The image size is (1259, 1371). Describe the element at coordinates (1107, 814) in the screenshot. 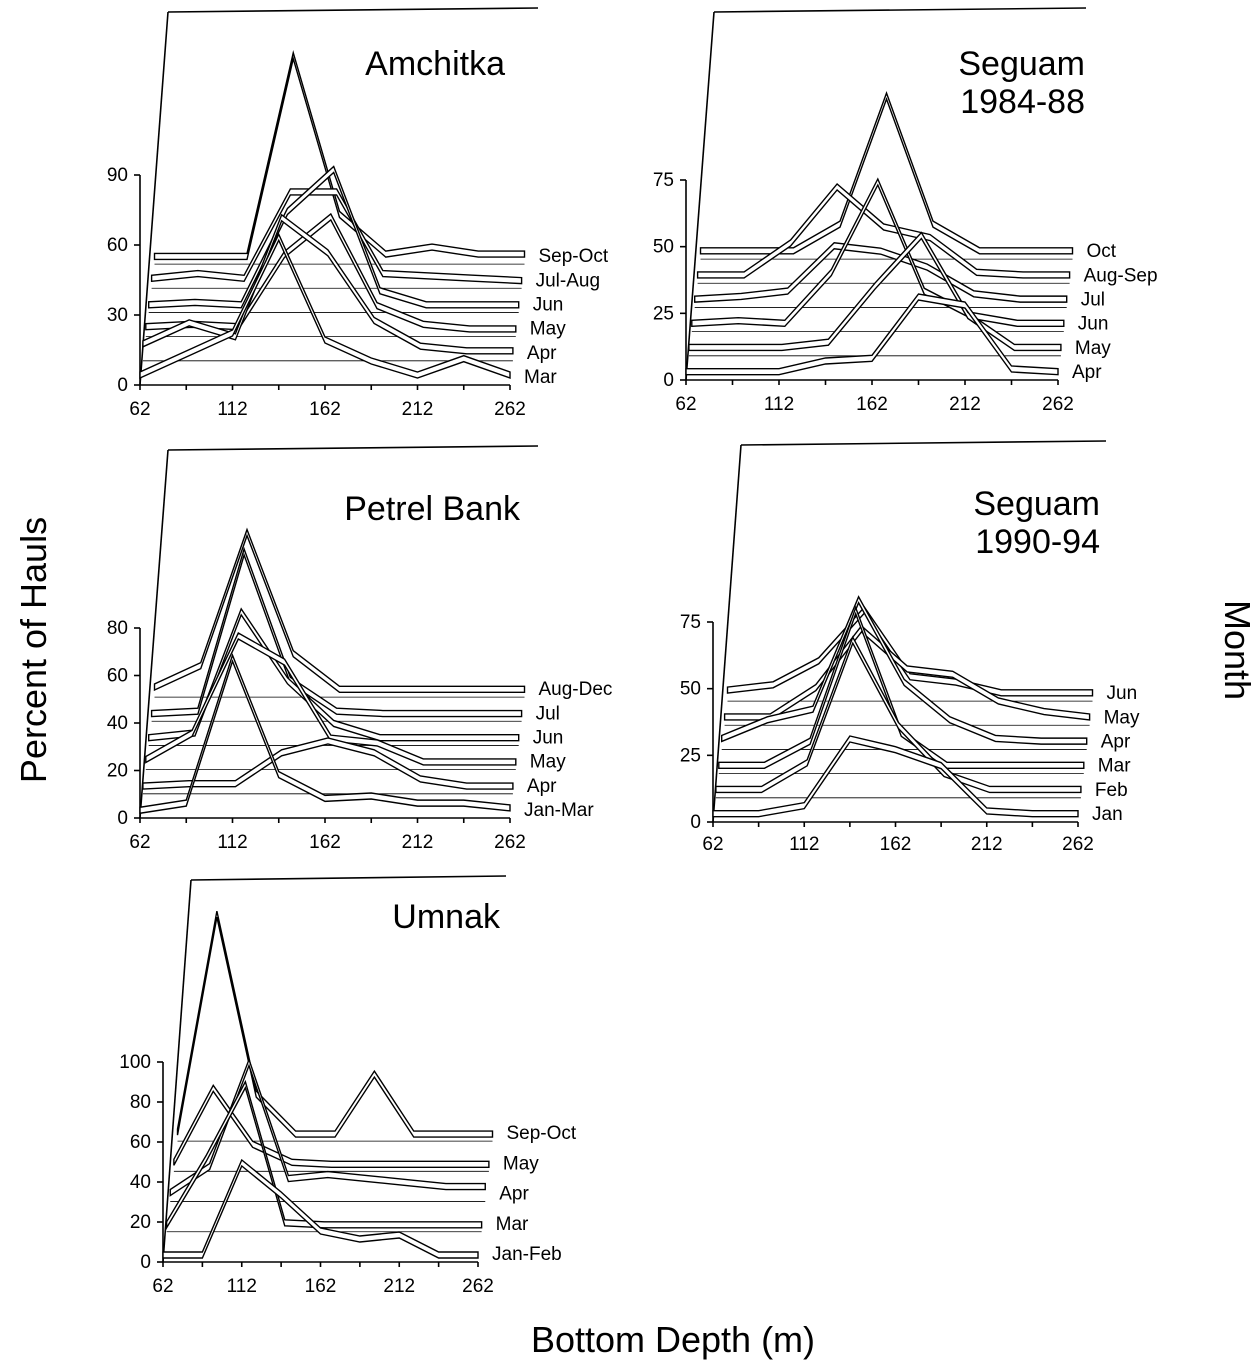

I see `series-label: Jan` at that location.